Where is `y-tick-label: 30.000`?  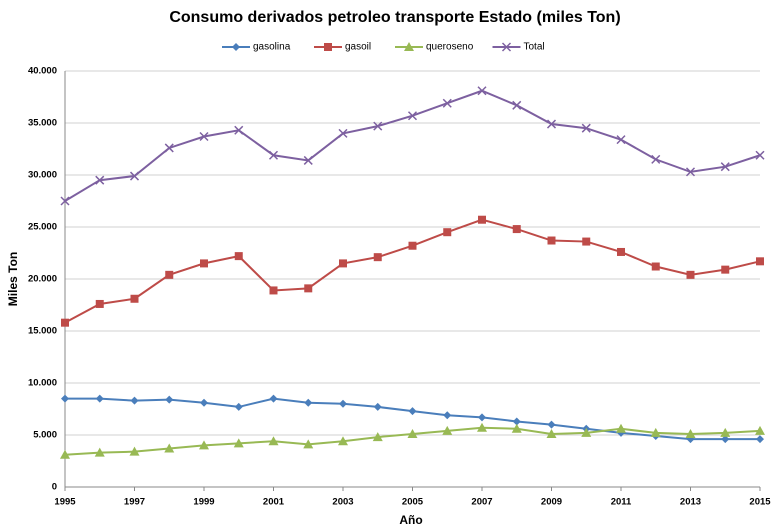 y-tick-label: 30.000 is located at coordinates (42, 175).